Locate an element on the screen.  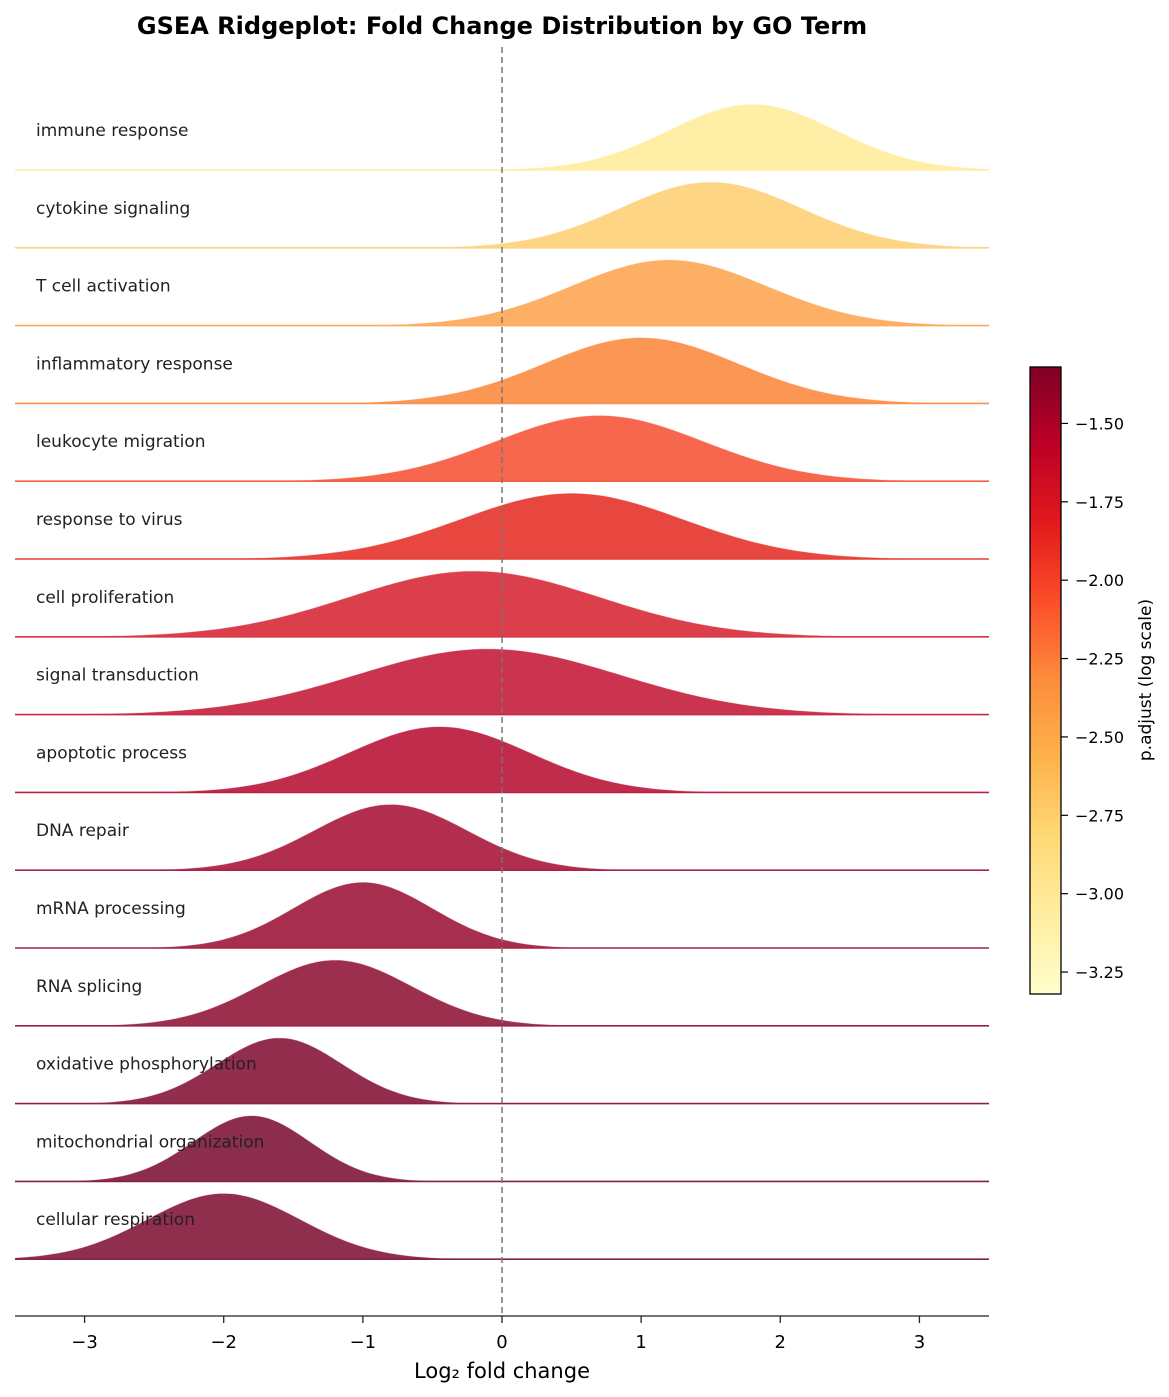
ridge-cytokine-signaling is located at coordinates (502, 214).